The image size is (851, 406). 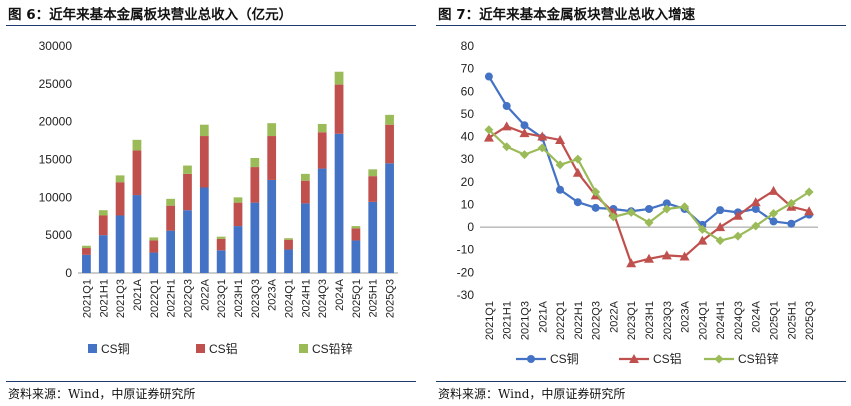 I want to click on y-tick-label: 30000, so click(x=56, y=46).